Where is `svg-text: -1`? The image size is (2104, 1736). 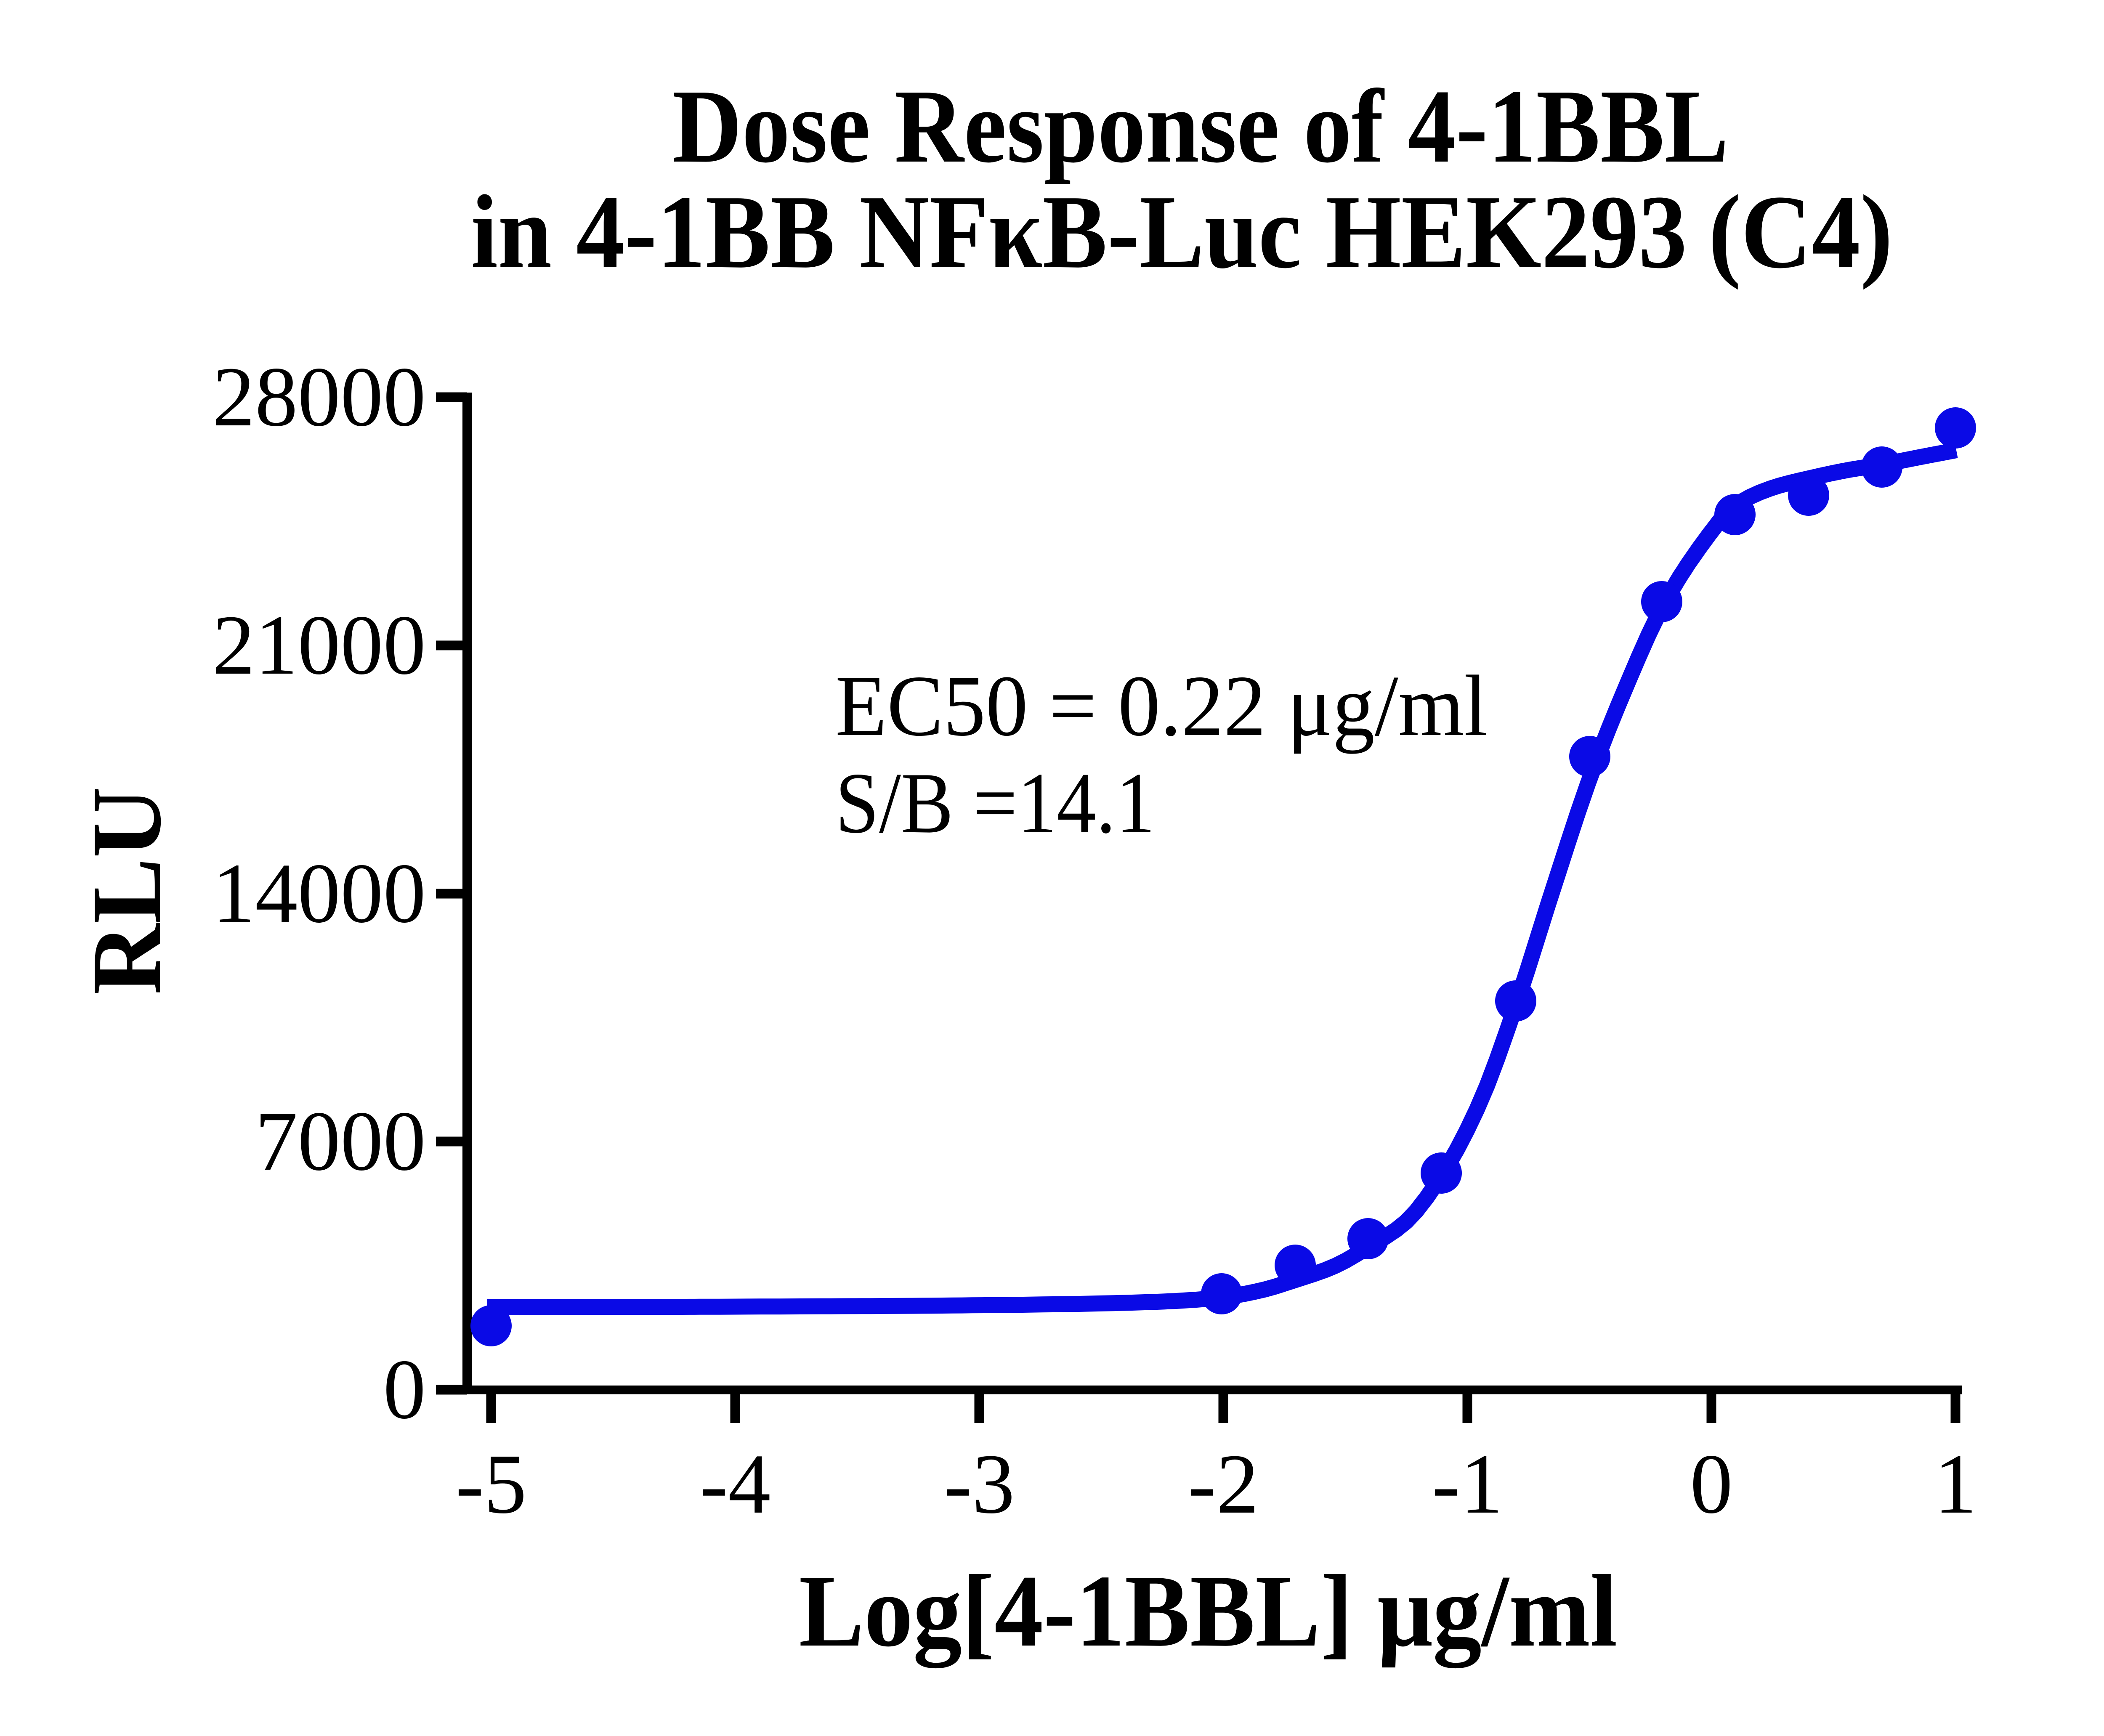 svg-text: -1 is located at coordinates (1467, 1483).